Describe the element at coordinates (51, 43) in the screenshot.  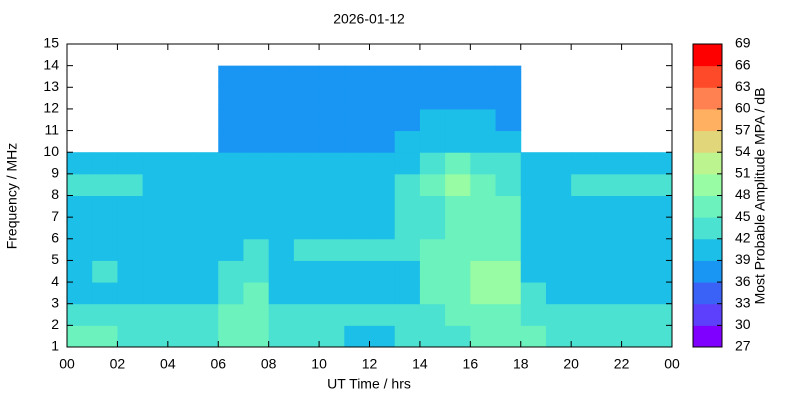
I see `y-tick-label: 15` at that location.